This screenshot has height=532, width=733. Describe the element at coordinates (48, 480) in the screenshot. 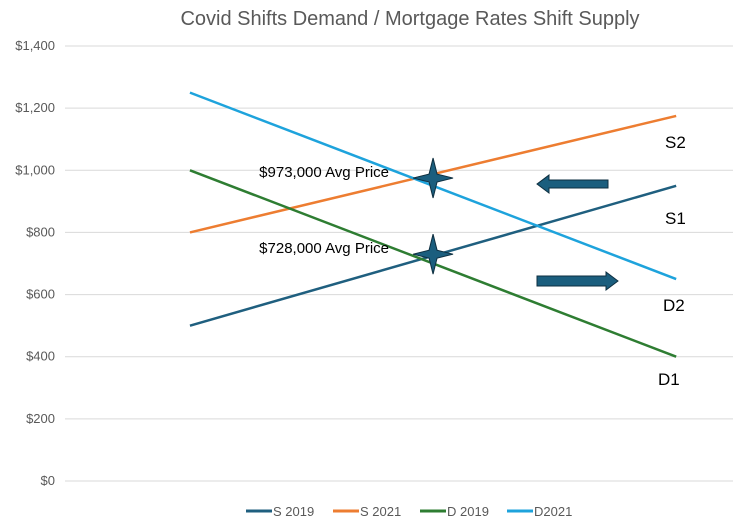

I see `y-tick-label: $0` at that location.